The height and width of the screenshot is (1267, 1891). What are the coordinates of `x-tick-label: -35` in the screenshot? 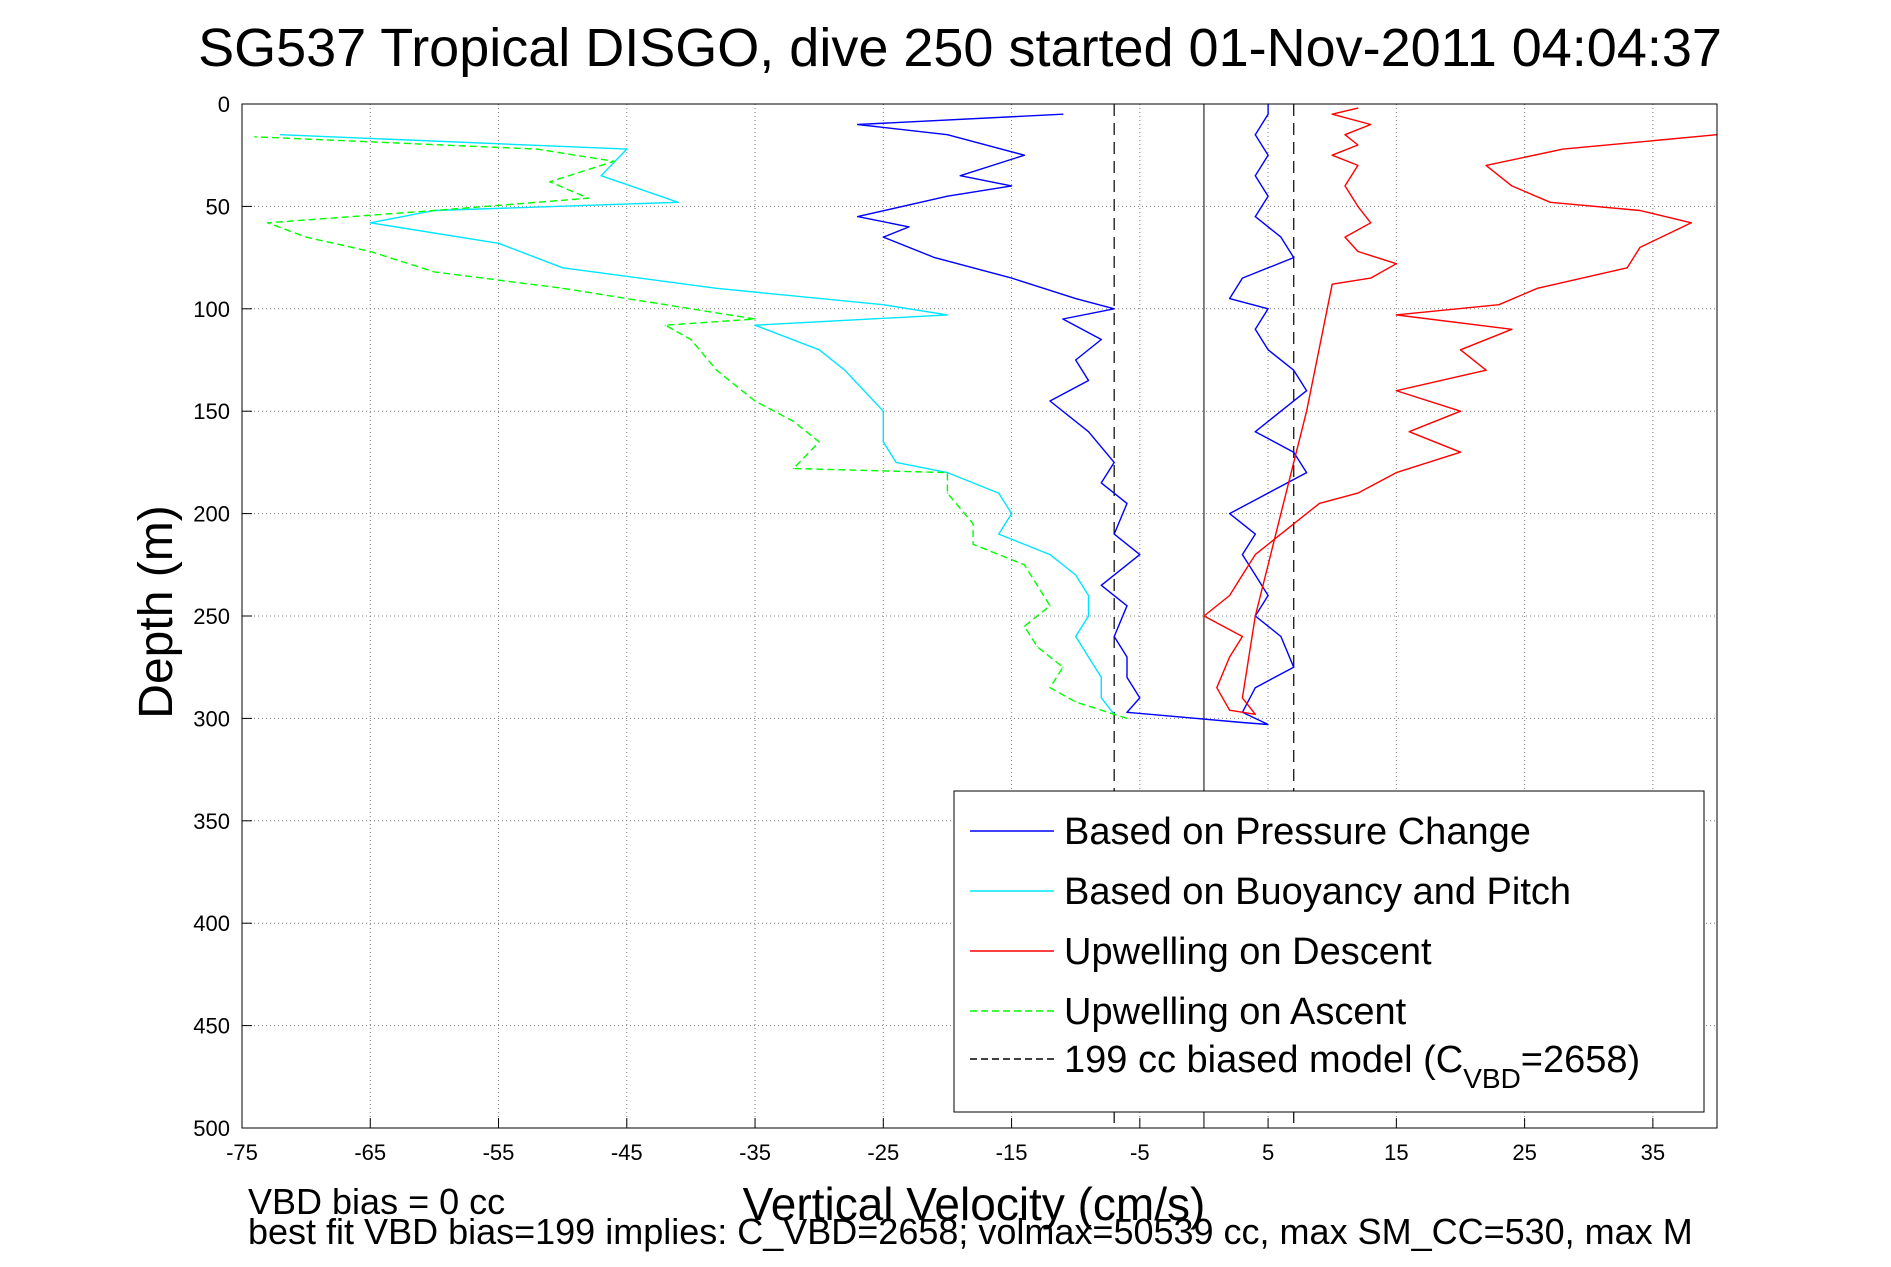 It's located at (755, 1152).